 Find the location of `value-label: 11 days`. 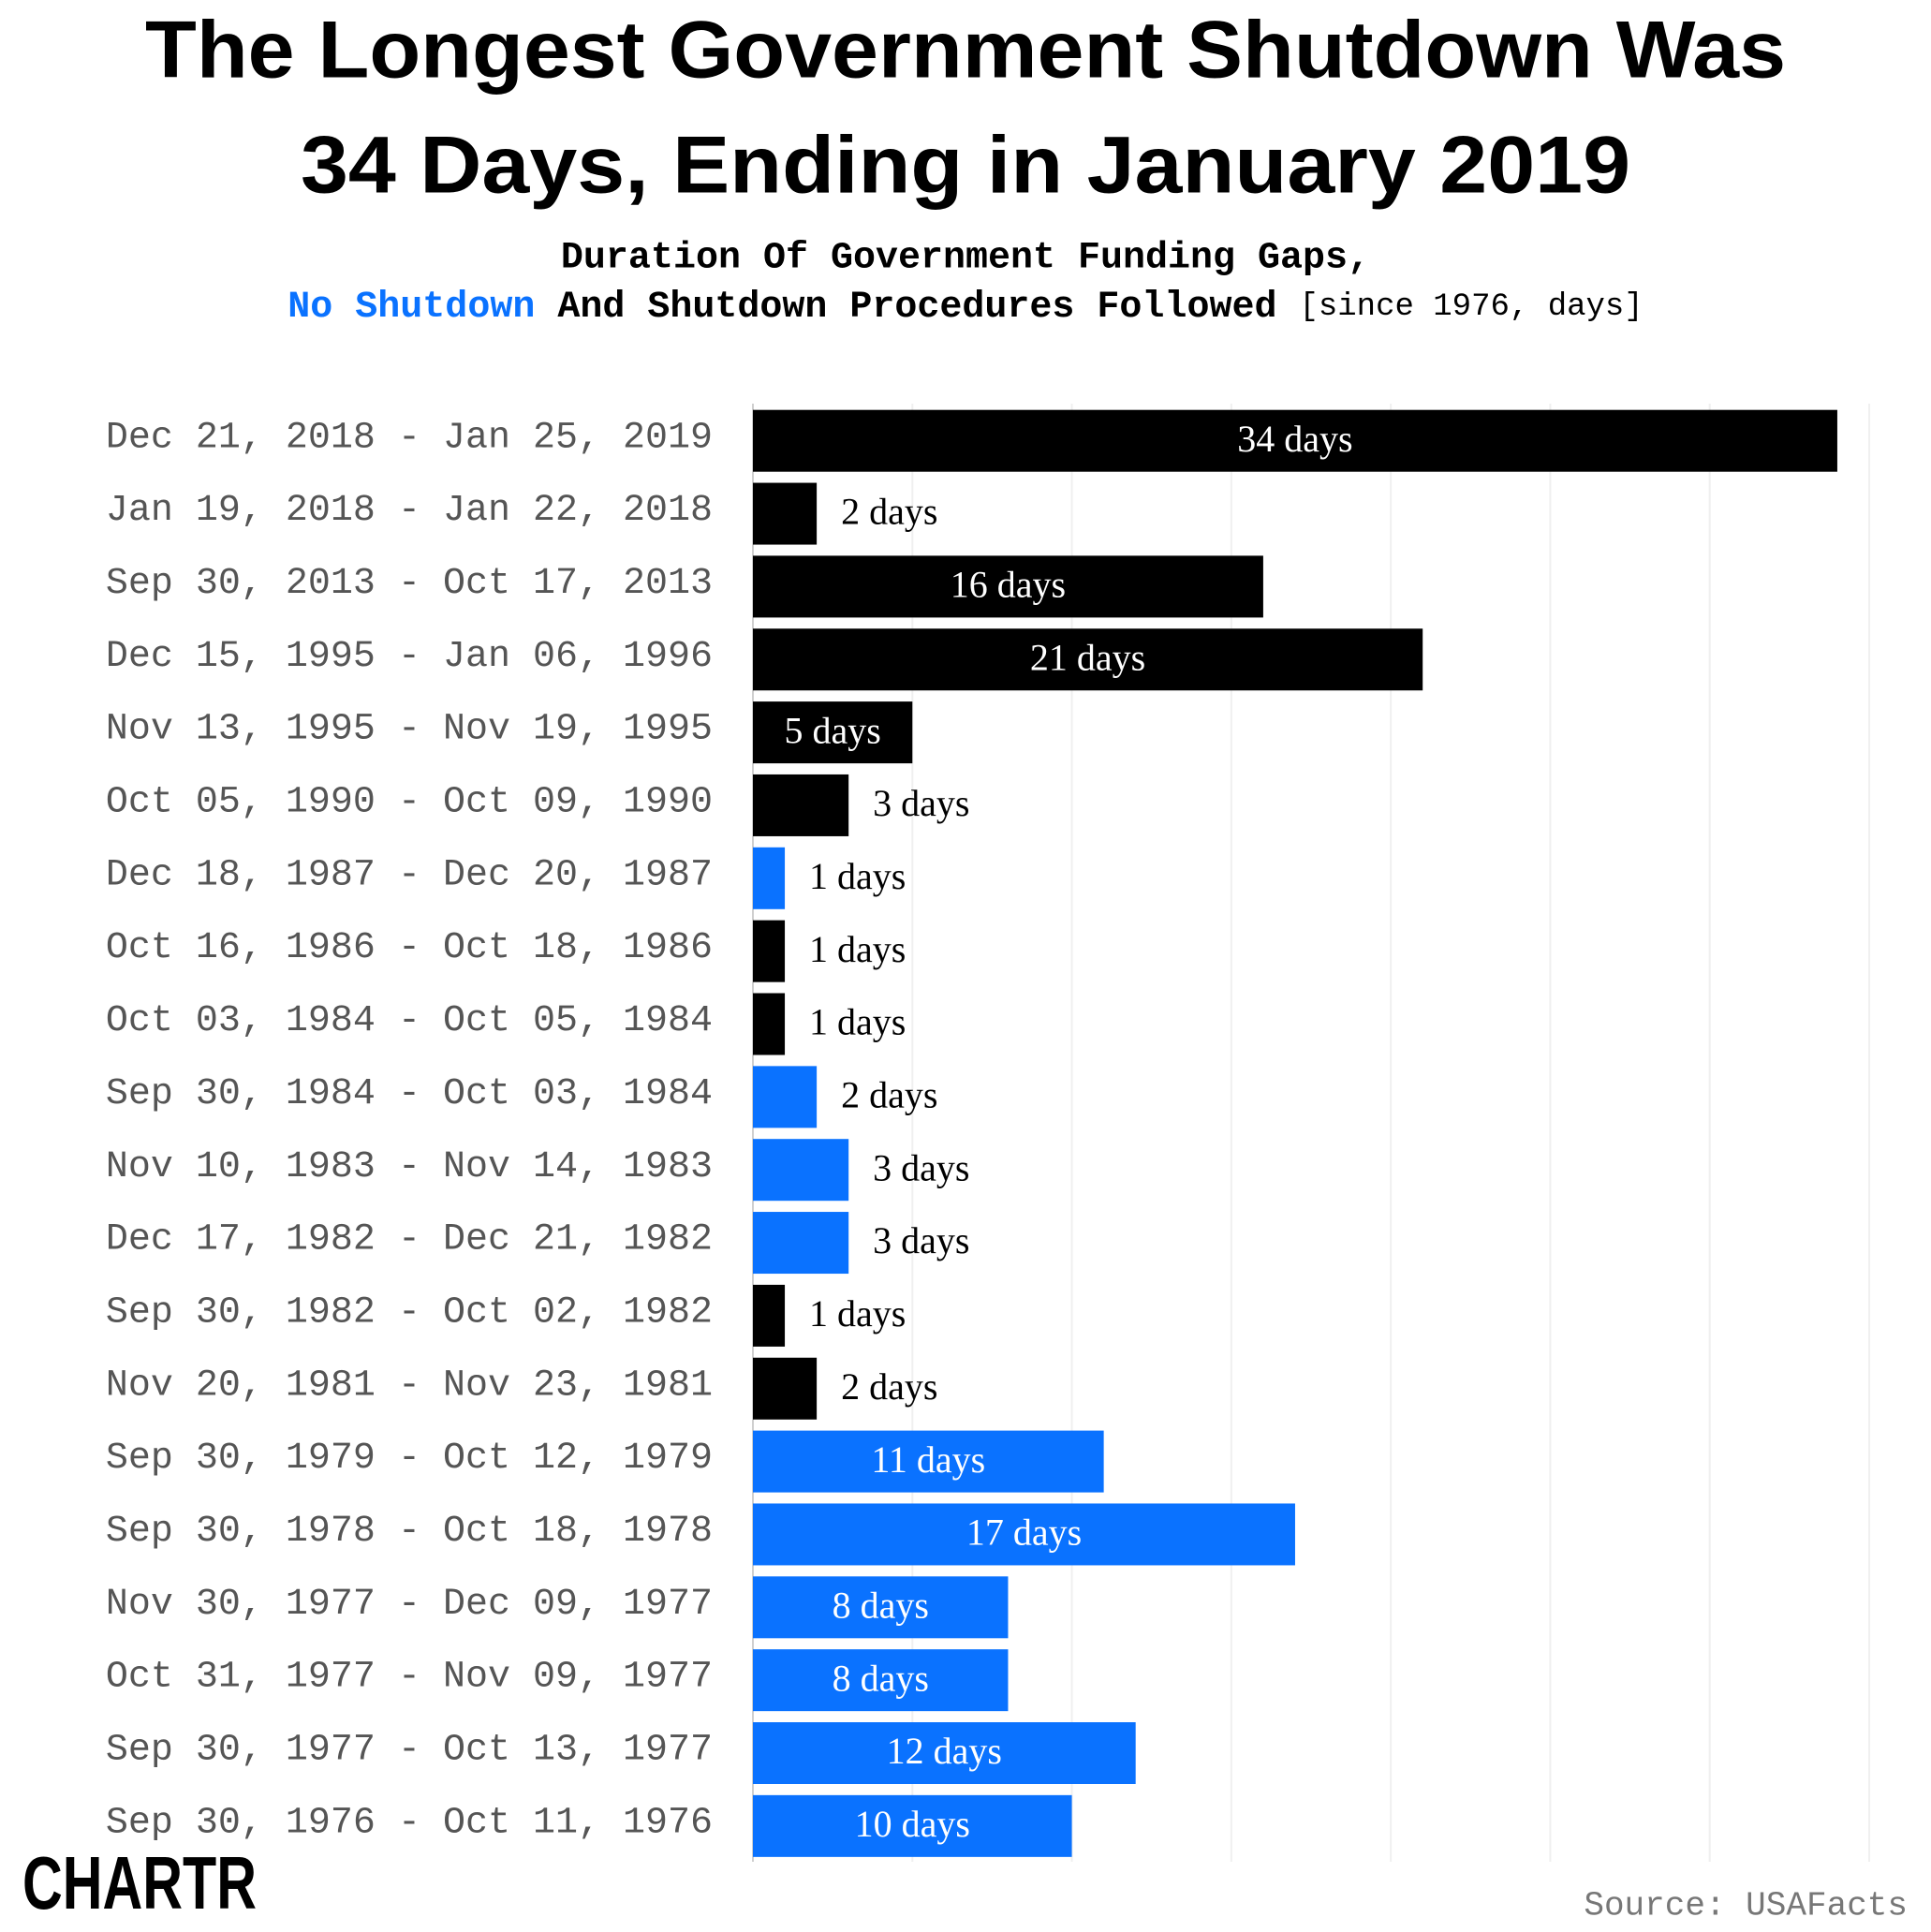

value-label: 11 days is located at coordinates (928, 1459).